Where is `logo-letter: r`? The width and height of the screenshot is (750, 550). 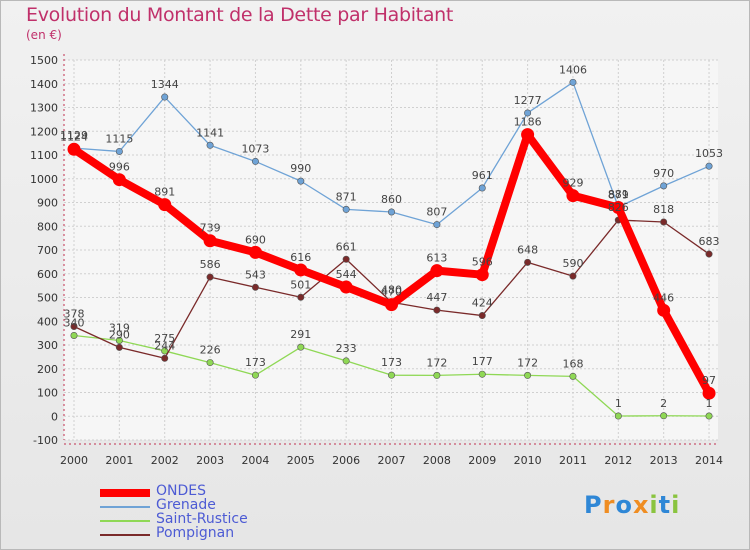
logo-letter: r is located at coordinates (609, 505).